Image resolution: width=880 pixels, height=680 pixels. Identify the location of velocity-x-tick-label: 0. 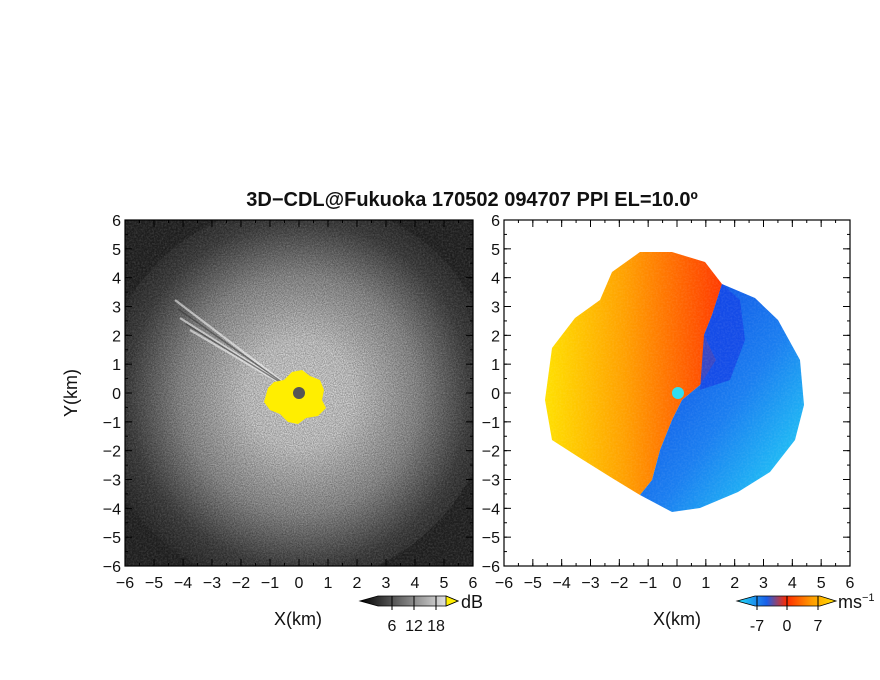
(677, 583).